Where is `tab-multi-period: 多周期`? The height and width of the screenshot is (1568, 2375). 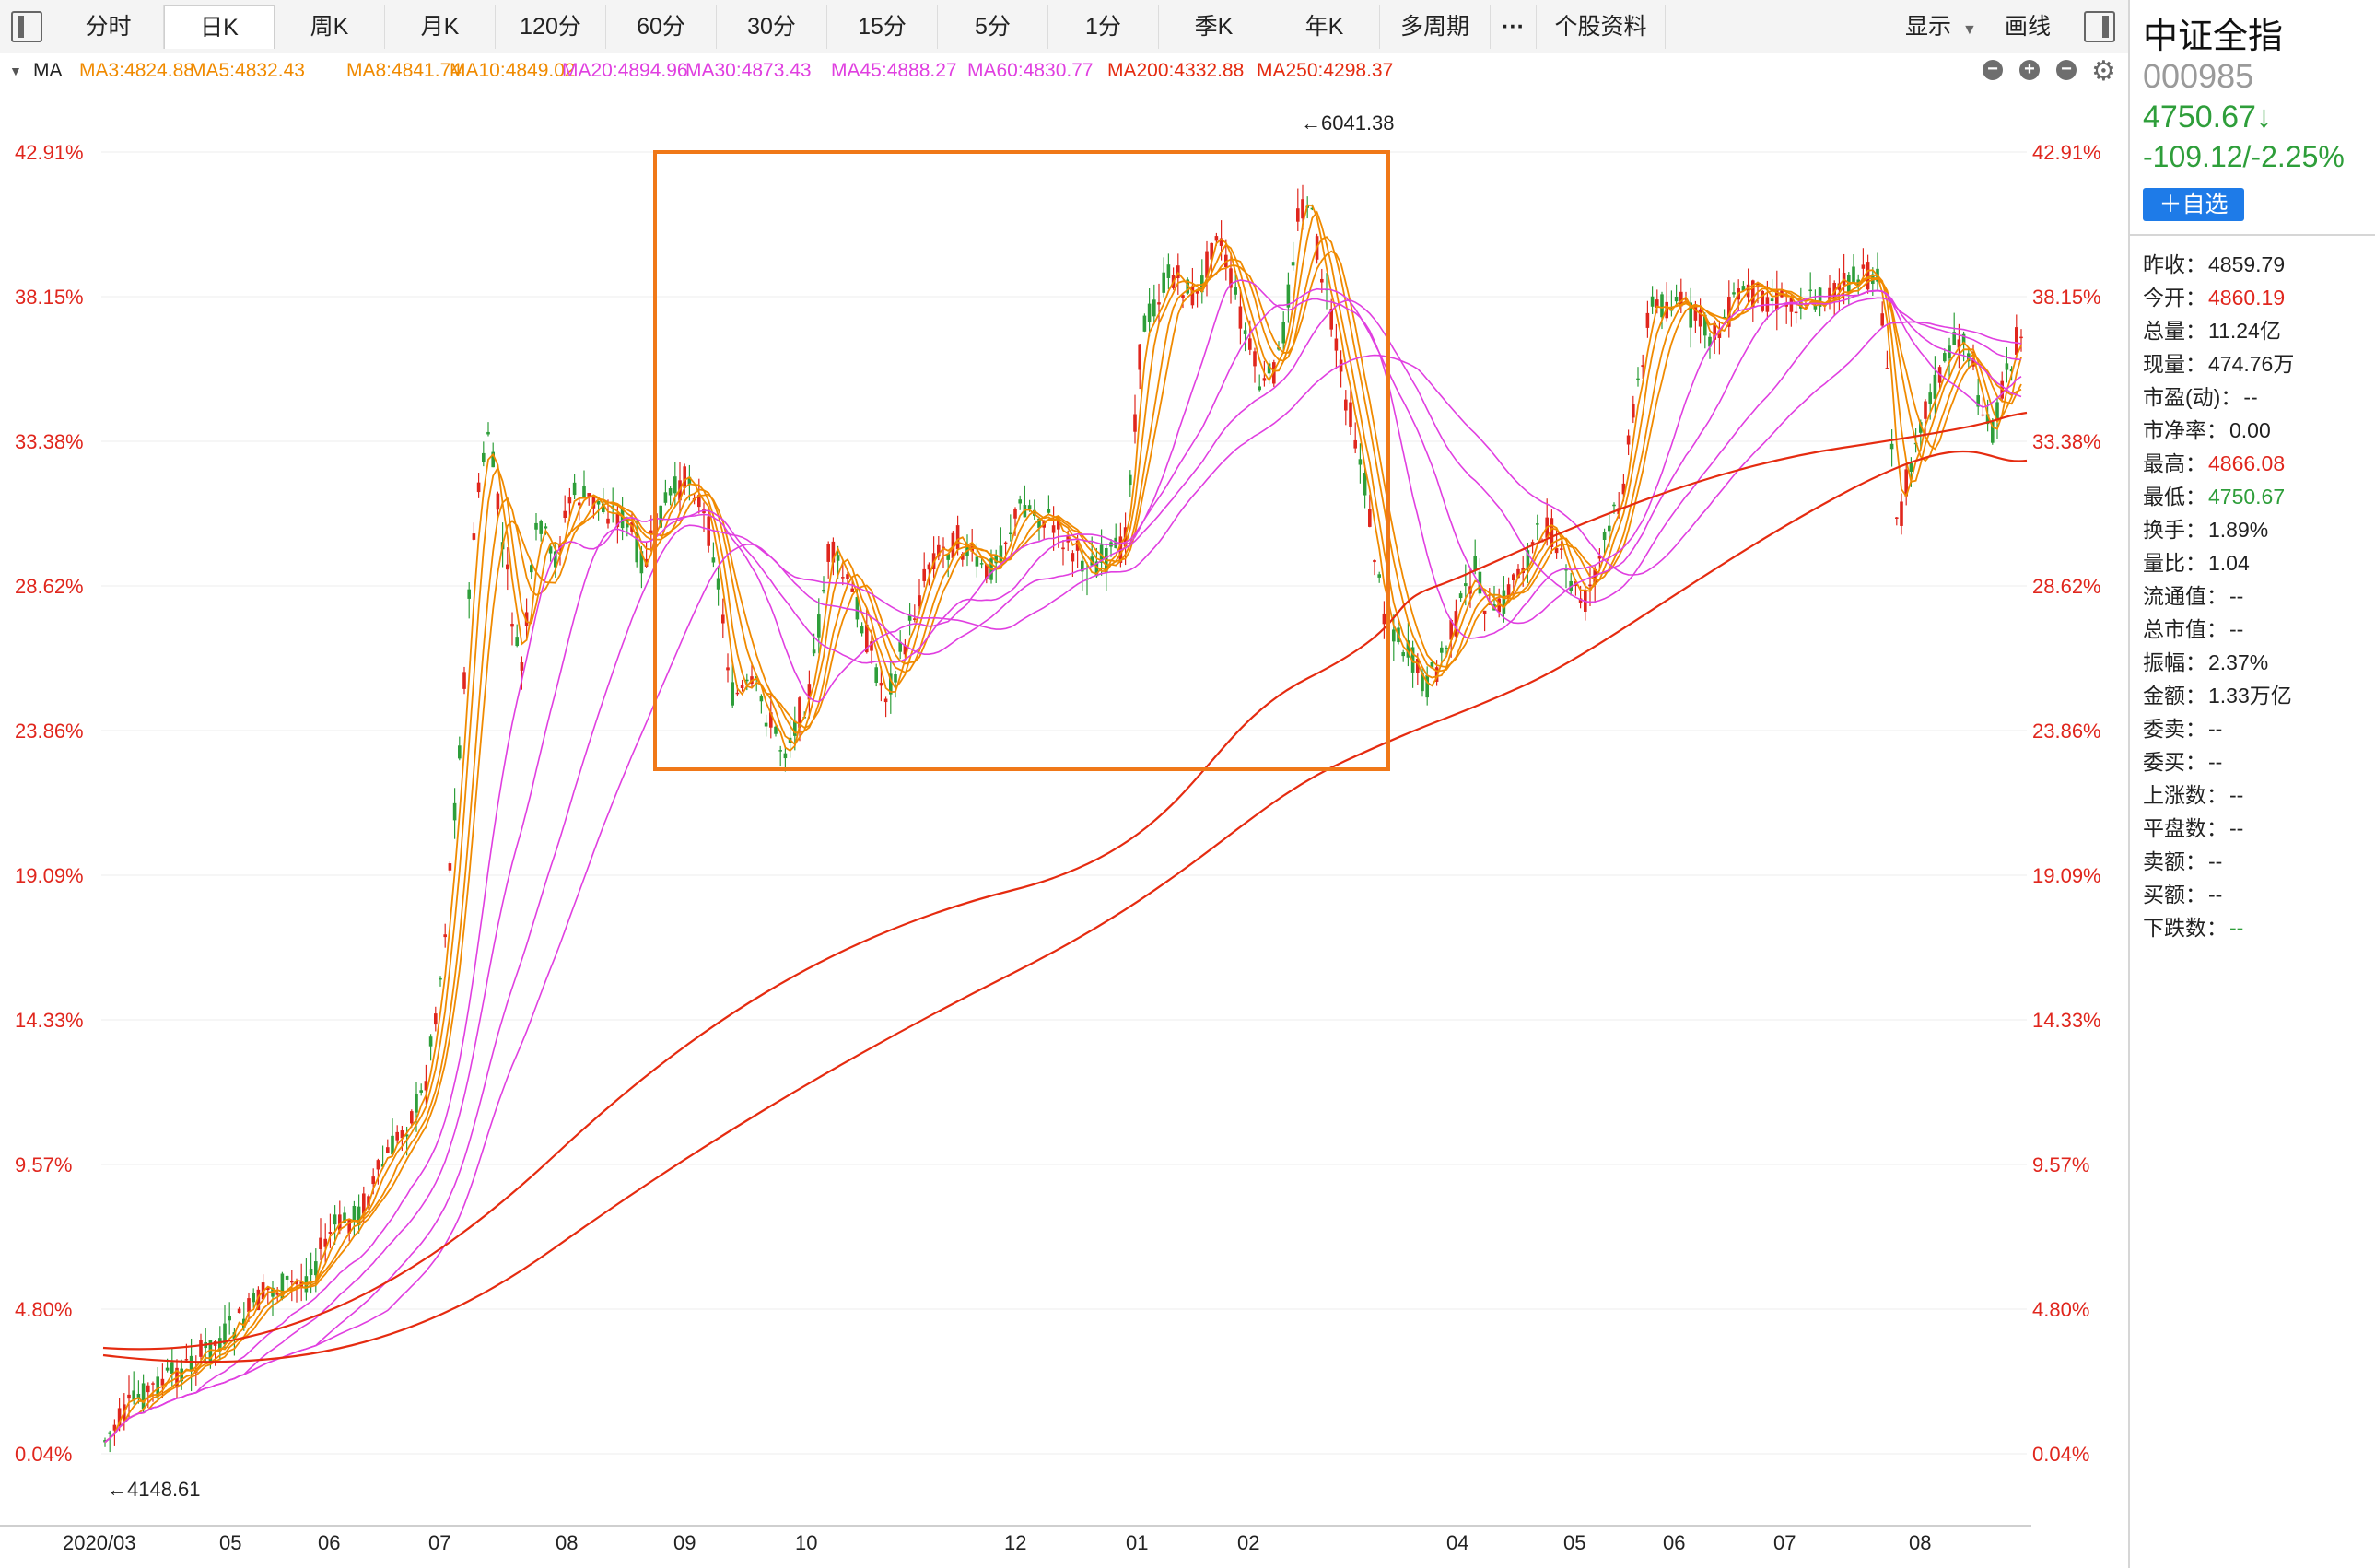
tab-multi-period: 多周期 is located at coordinates (1435, 27).